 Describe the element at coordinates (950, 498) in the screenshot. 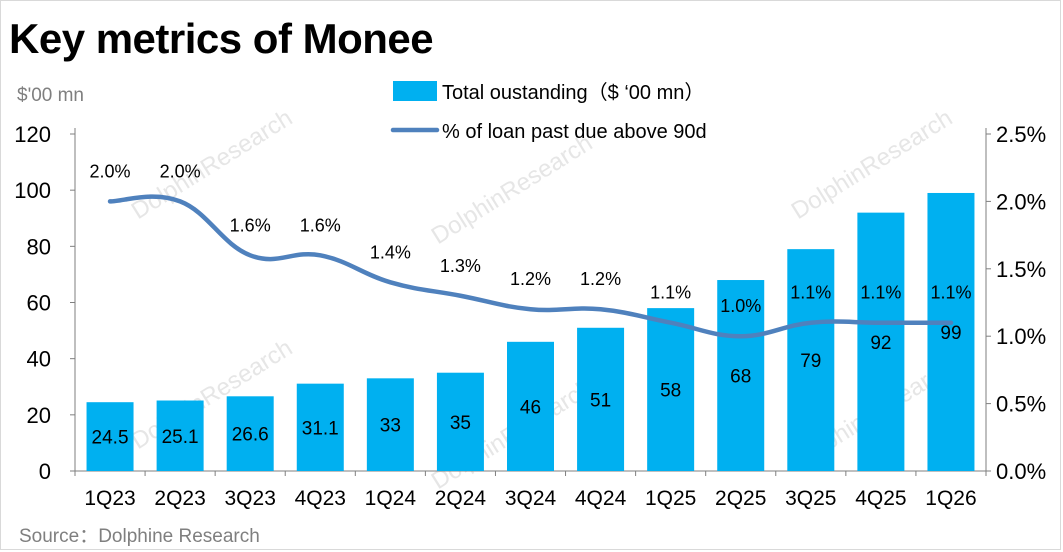

I see `x-axis-tick-label-12: 1Q26` at that location.